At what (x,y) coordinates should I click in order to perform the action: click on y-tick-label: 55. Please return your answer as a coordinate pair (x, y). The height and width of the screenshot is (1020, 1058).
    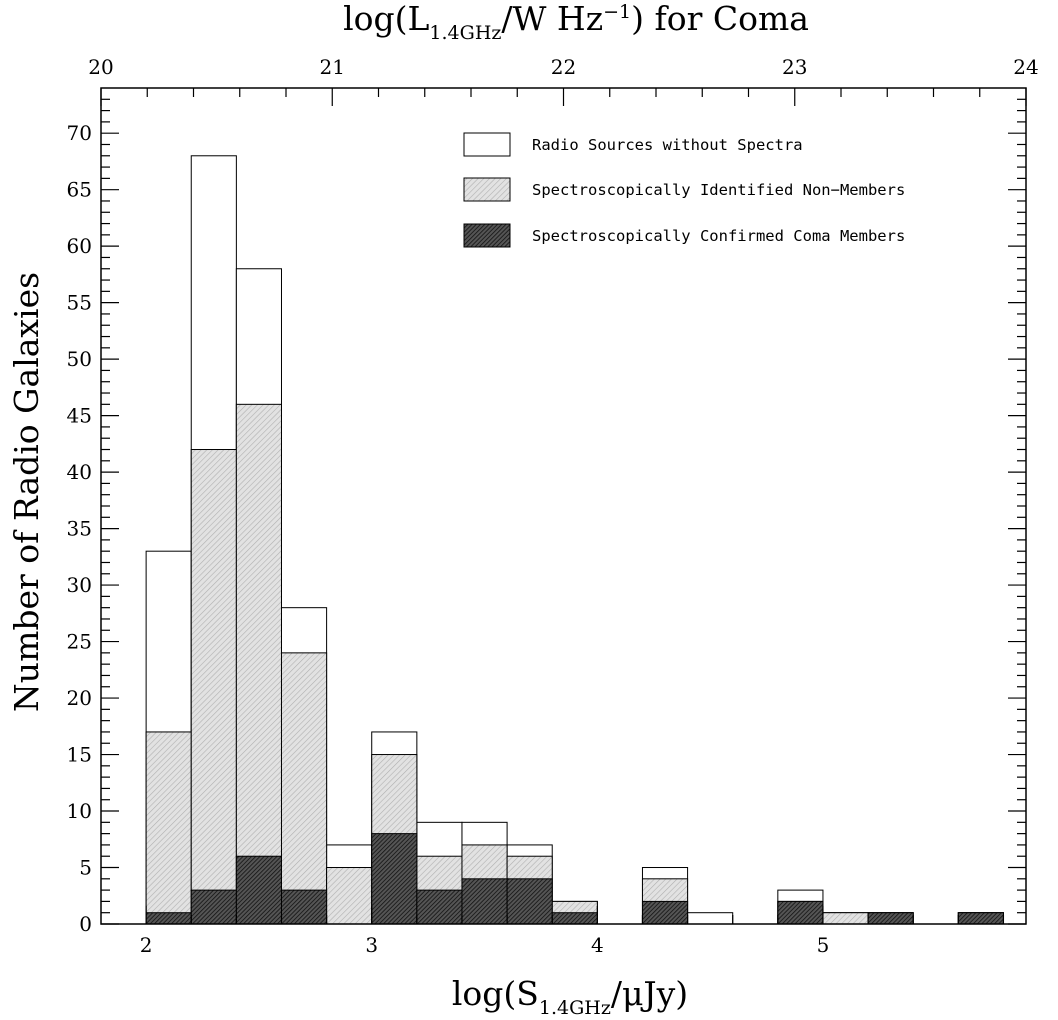
    Looking at the image, I should click on (79, 303).